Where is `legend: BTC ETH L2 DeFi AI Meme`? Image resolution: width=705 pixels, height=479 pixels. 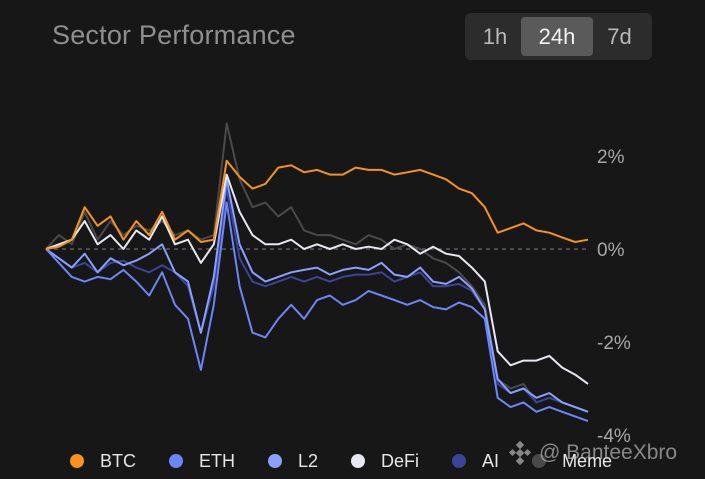 legend: BTC ETH L2 DeFi AI Meme is located at coordinates (357, 461).